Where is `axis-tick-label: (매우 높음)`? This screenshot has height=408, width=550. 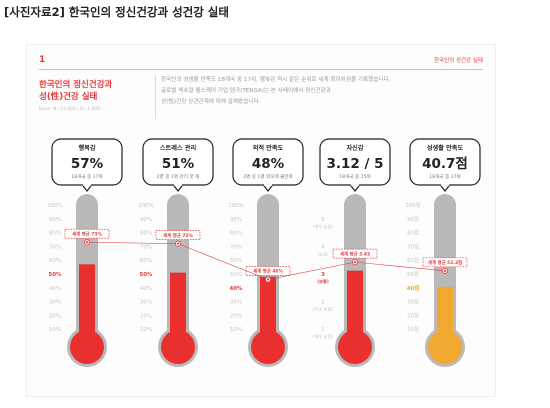 axis-tick-label: (매우 높음) is located at coordinates (323, 226).